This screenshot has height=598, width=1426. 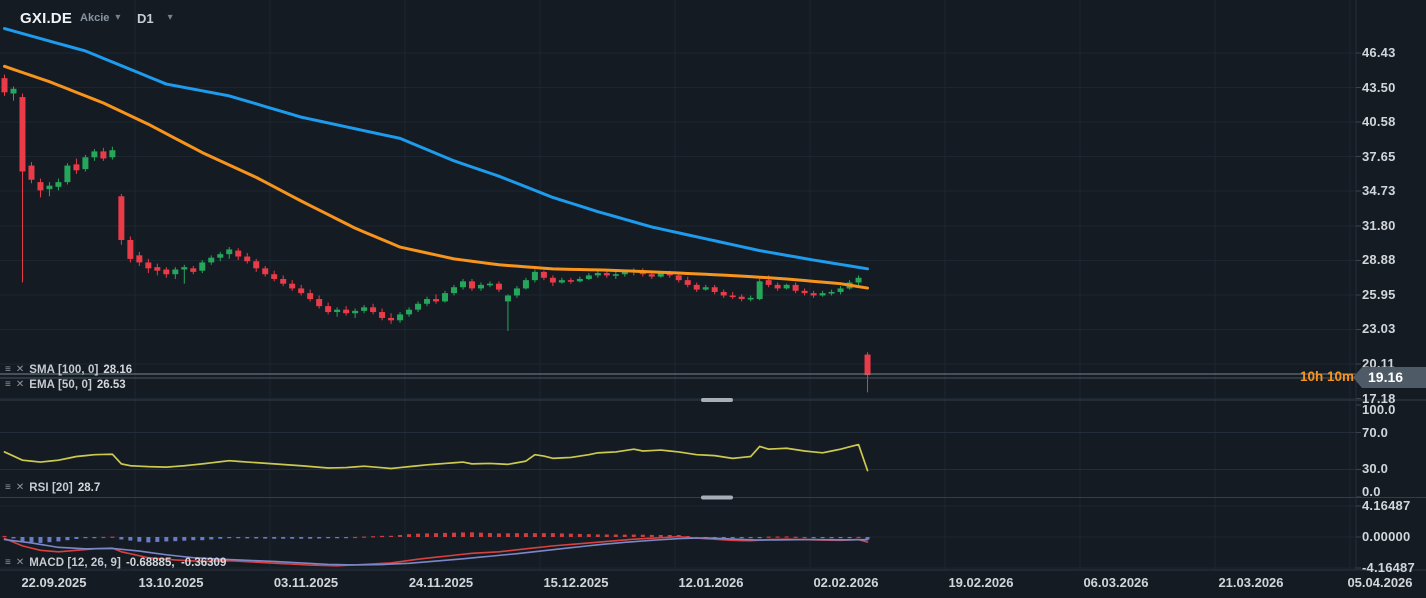 I want to click on axis-tick-label: 40.58, so click(x=1379, y=122).